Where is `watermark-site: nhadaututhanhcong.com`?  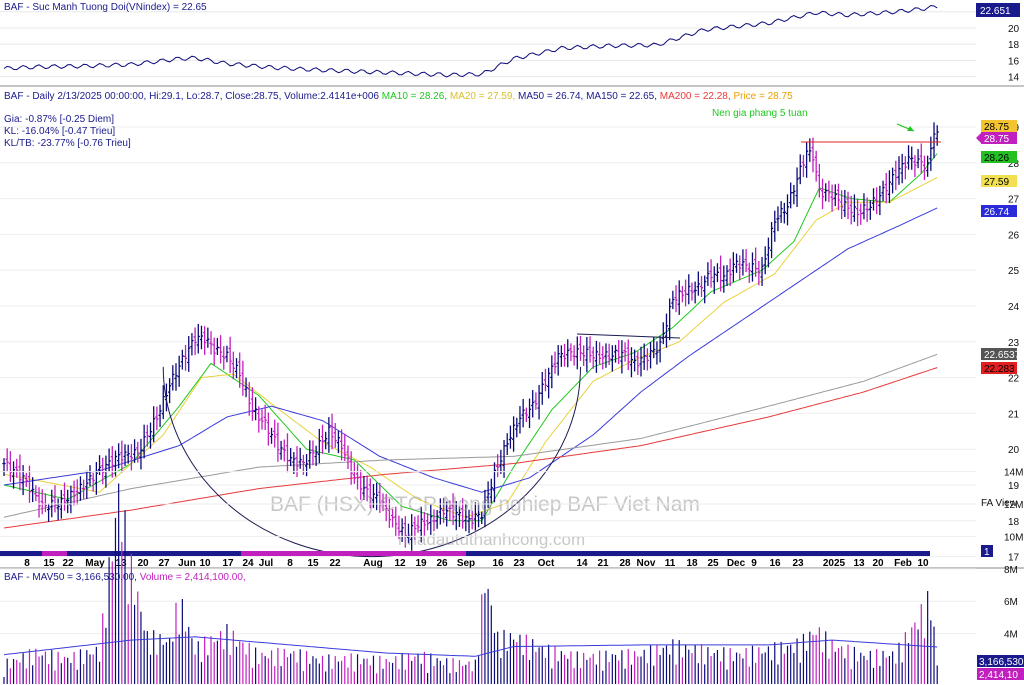
watermark-site: nhadaututhanhcong.com is located at coordinates (491, 539).